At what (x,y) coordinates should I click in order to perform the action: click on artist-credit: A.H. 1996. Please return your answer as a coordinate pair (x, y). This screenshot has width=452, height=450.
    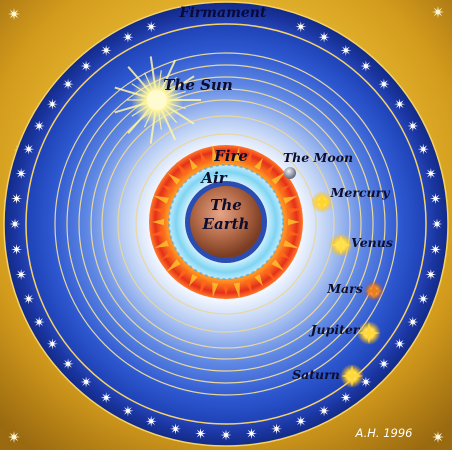
    Looking at the image, I should click on (384, 433).